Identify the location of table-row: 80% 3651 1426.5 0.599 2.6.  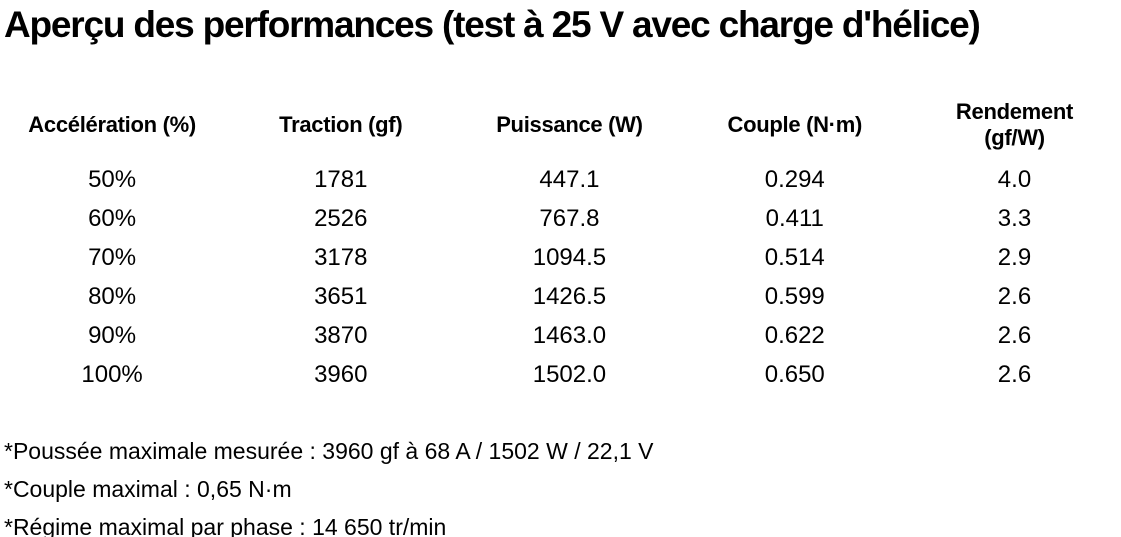
(560, 296).